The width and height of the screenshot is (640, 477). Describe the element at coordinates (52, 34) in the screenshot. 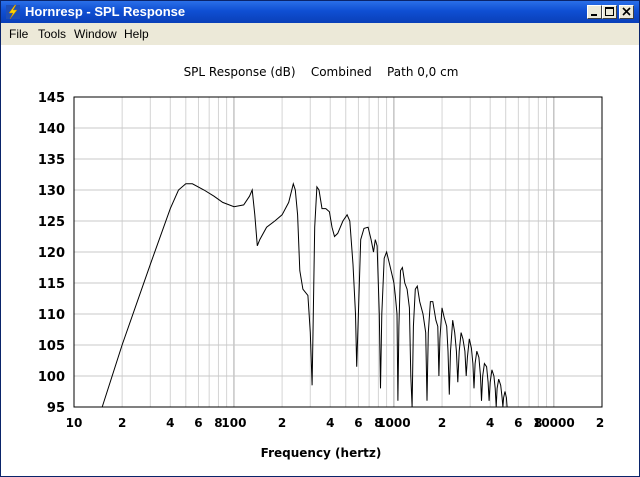

I see `menu-tools: Tools` at that location.